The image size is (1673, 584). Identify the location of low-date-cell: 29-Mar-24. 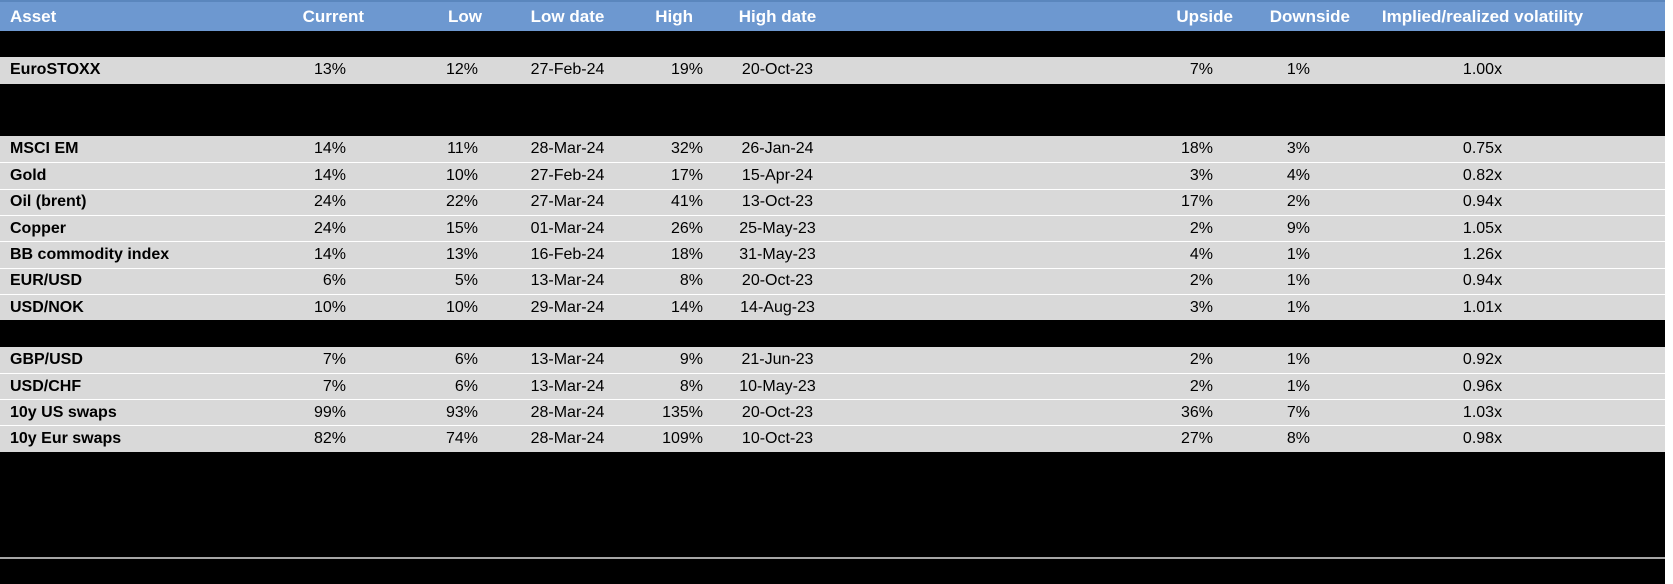
(567, 307).